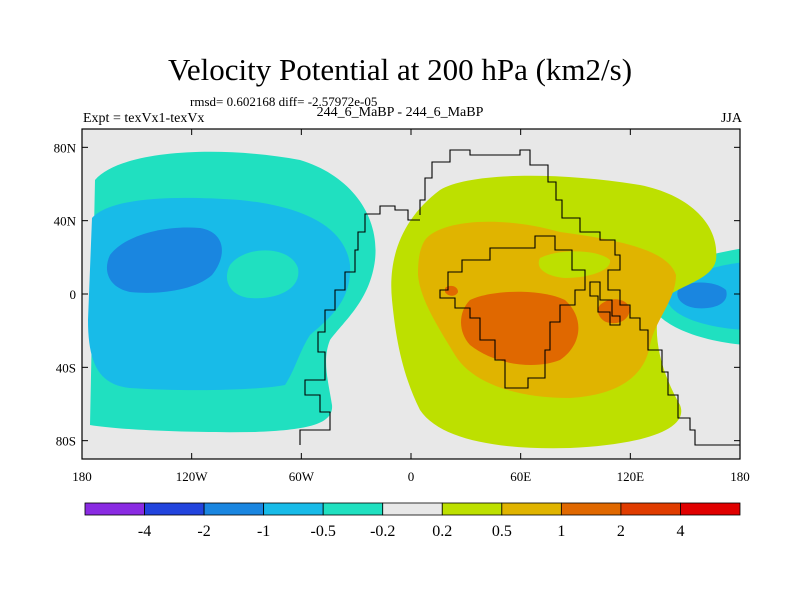  Describe the element at coordinates (328, 101) in the screenshot. I see `diff-label: diff= -2.57972e-05` at that location.